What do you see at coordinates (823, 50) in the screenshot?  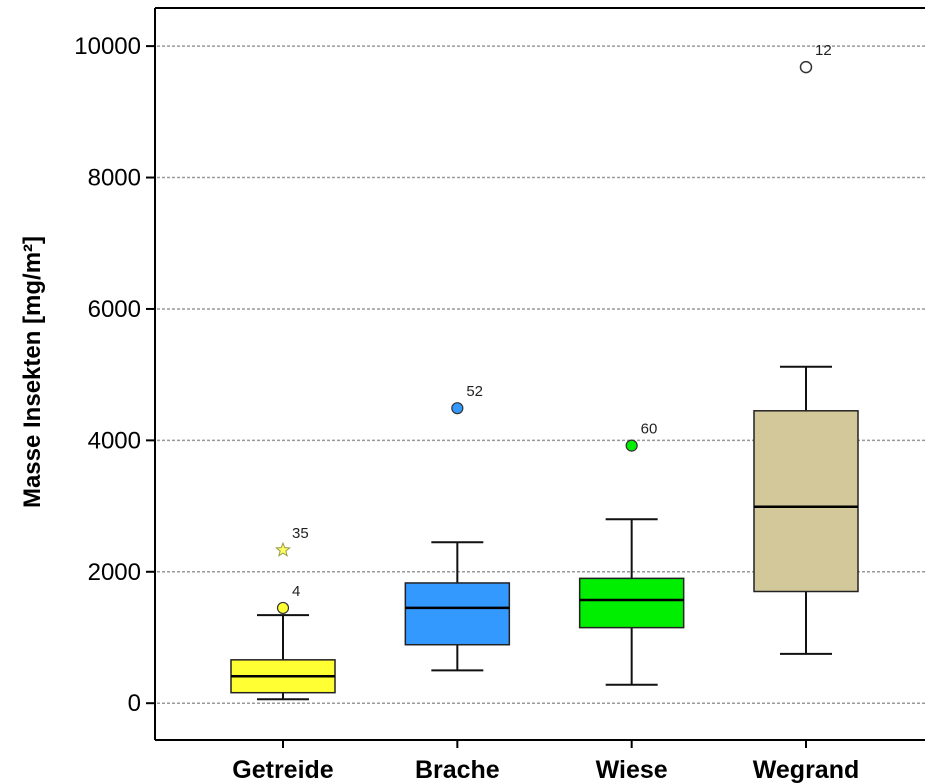 I see `outlier-label: 12` at bounding box center [823, 50].